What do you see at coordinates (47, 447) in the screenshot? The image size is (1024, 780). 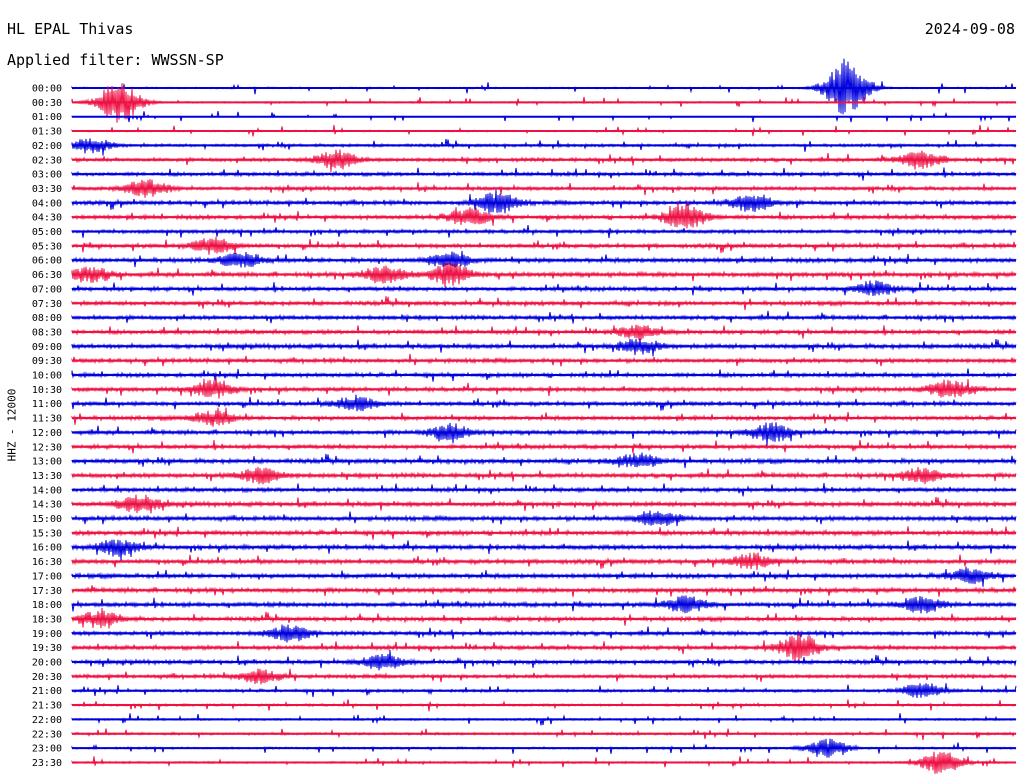 I see `time-tick-label: 12:30` at bounding box center [47, 447].